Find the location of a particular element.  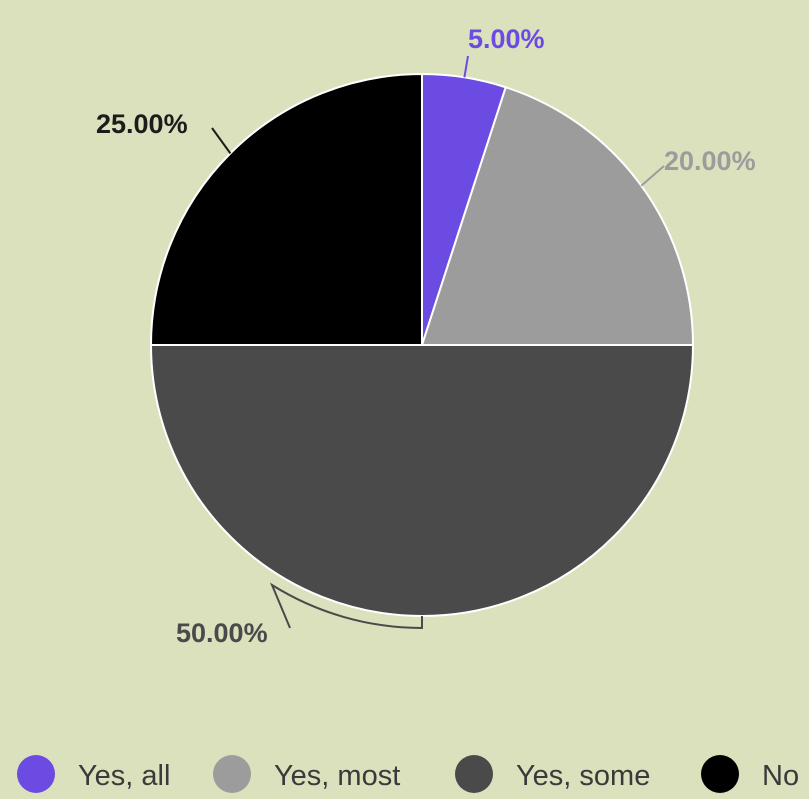

legend-label-yes-all: Yes, all is located at coordinates (124, 776).